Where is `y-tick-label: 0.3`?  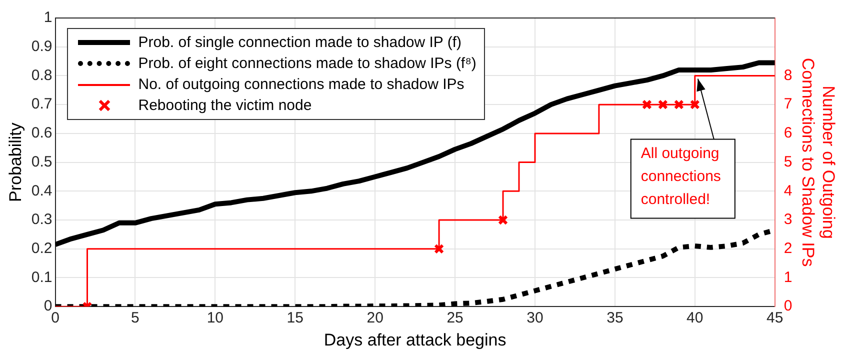
y-tick-label: 0.3 is located at coordinates (41, 219).